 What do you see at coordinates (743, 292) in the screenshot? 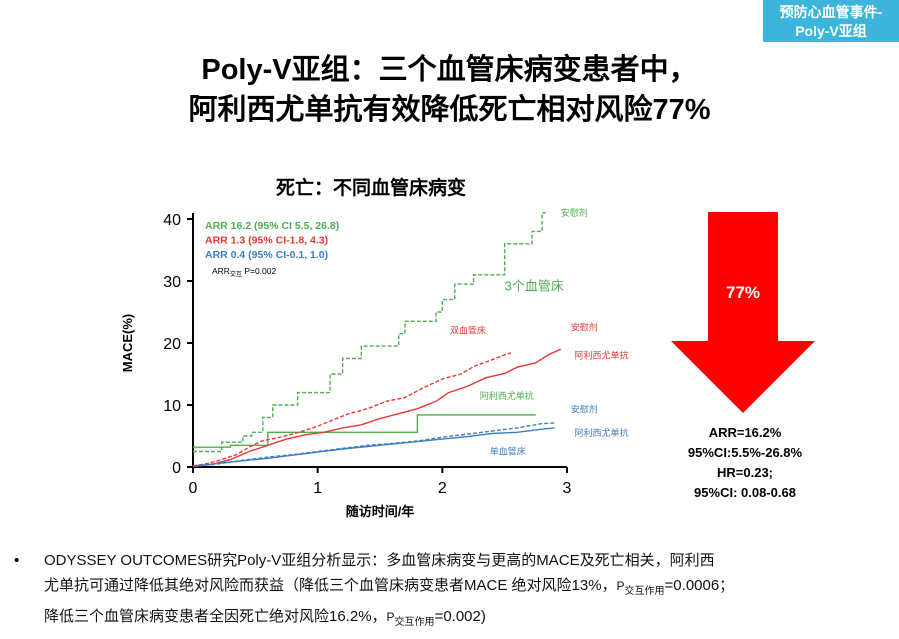
I see `arrow-label: 77%` at bounding box center [743, 292].